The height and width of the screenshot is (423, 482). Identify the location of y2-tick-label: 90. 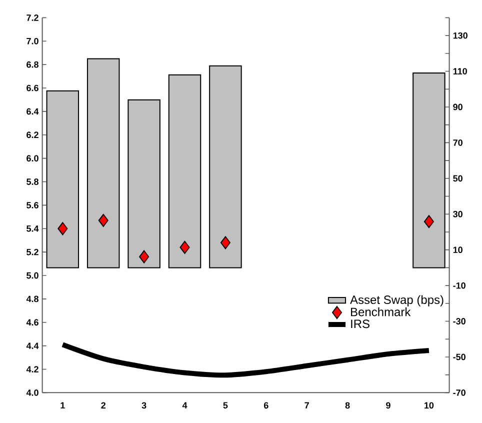
(457, 107).